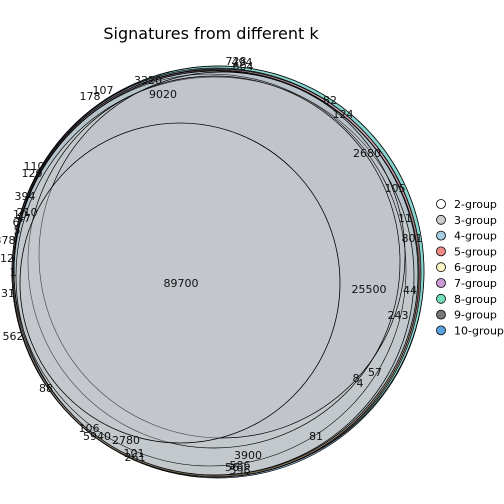 Image resolution: width=504 pixels, height=504 pixels. I want to click on region-label: 88, so click(46, 388).